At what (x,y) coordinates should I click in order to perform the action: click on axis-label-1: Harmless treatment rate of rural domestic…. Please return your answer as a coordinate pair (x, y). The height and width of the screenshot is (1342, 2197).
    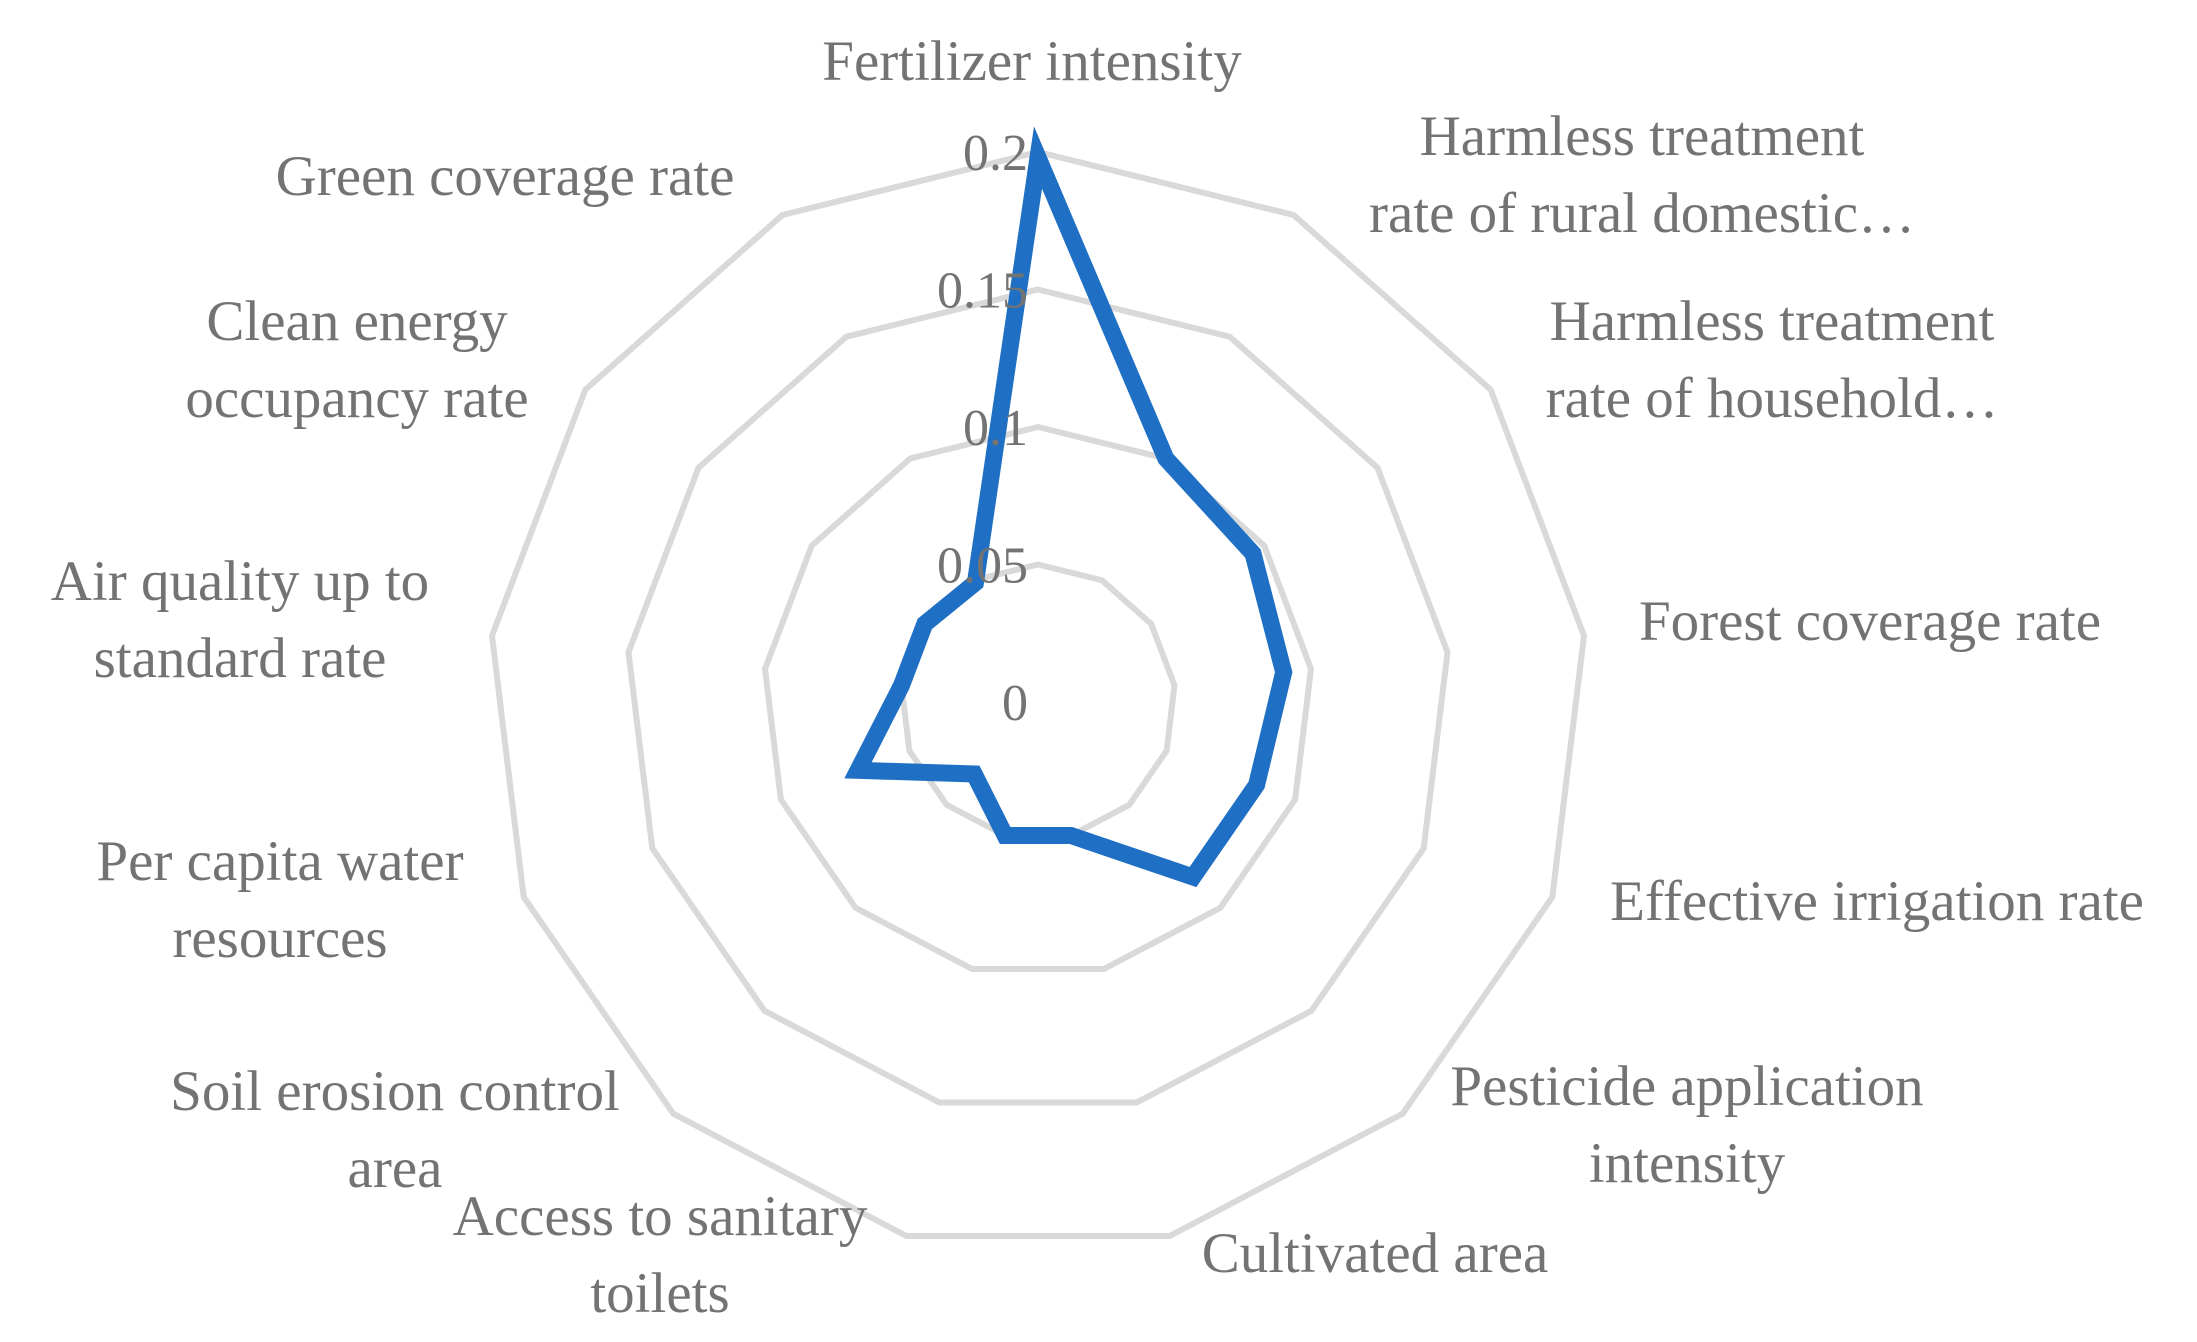
    Looking at the image, I should click on (1642, 175).